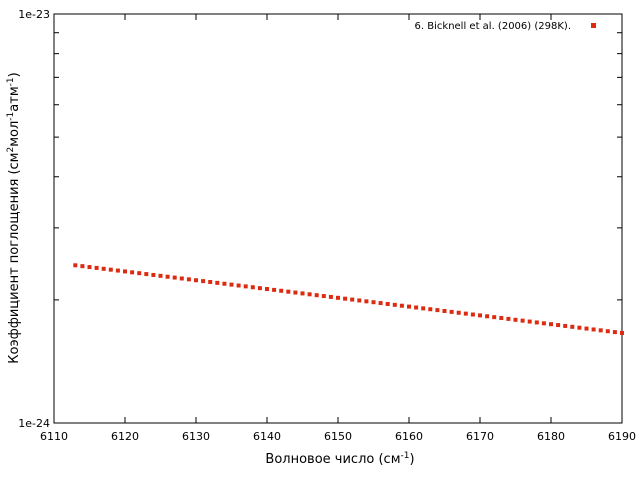  What do you see at coordinates (14, 258) in the screenshot?
I see `y-axis-title-part: Коэффициент поглощения (см` at bounding box center [14, 258].